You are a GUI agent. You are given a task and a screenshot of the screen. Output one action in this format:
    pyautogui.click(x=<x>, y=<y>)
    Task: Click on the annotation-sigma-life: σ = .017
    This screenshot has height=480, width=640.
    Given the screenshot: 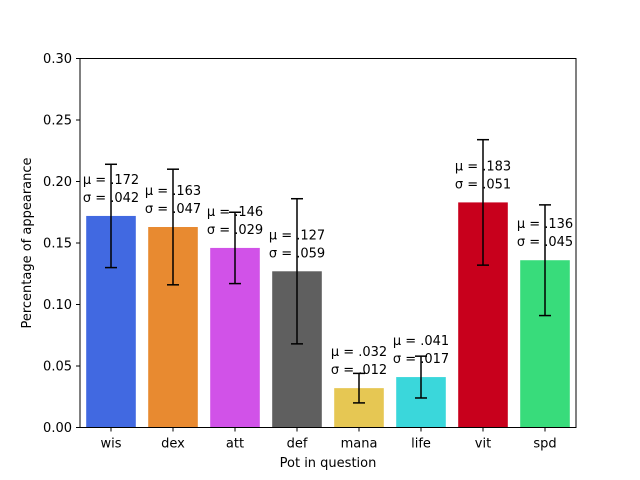 What is the action you would take?
    pyautogui.click(x=421, y=359)
    